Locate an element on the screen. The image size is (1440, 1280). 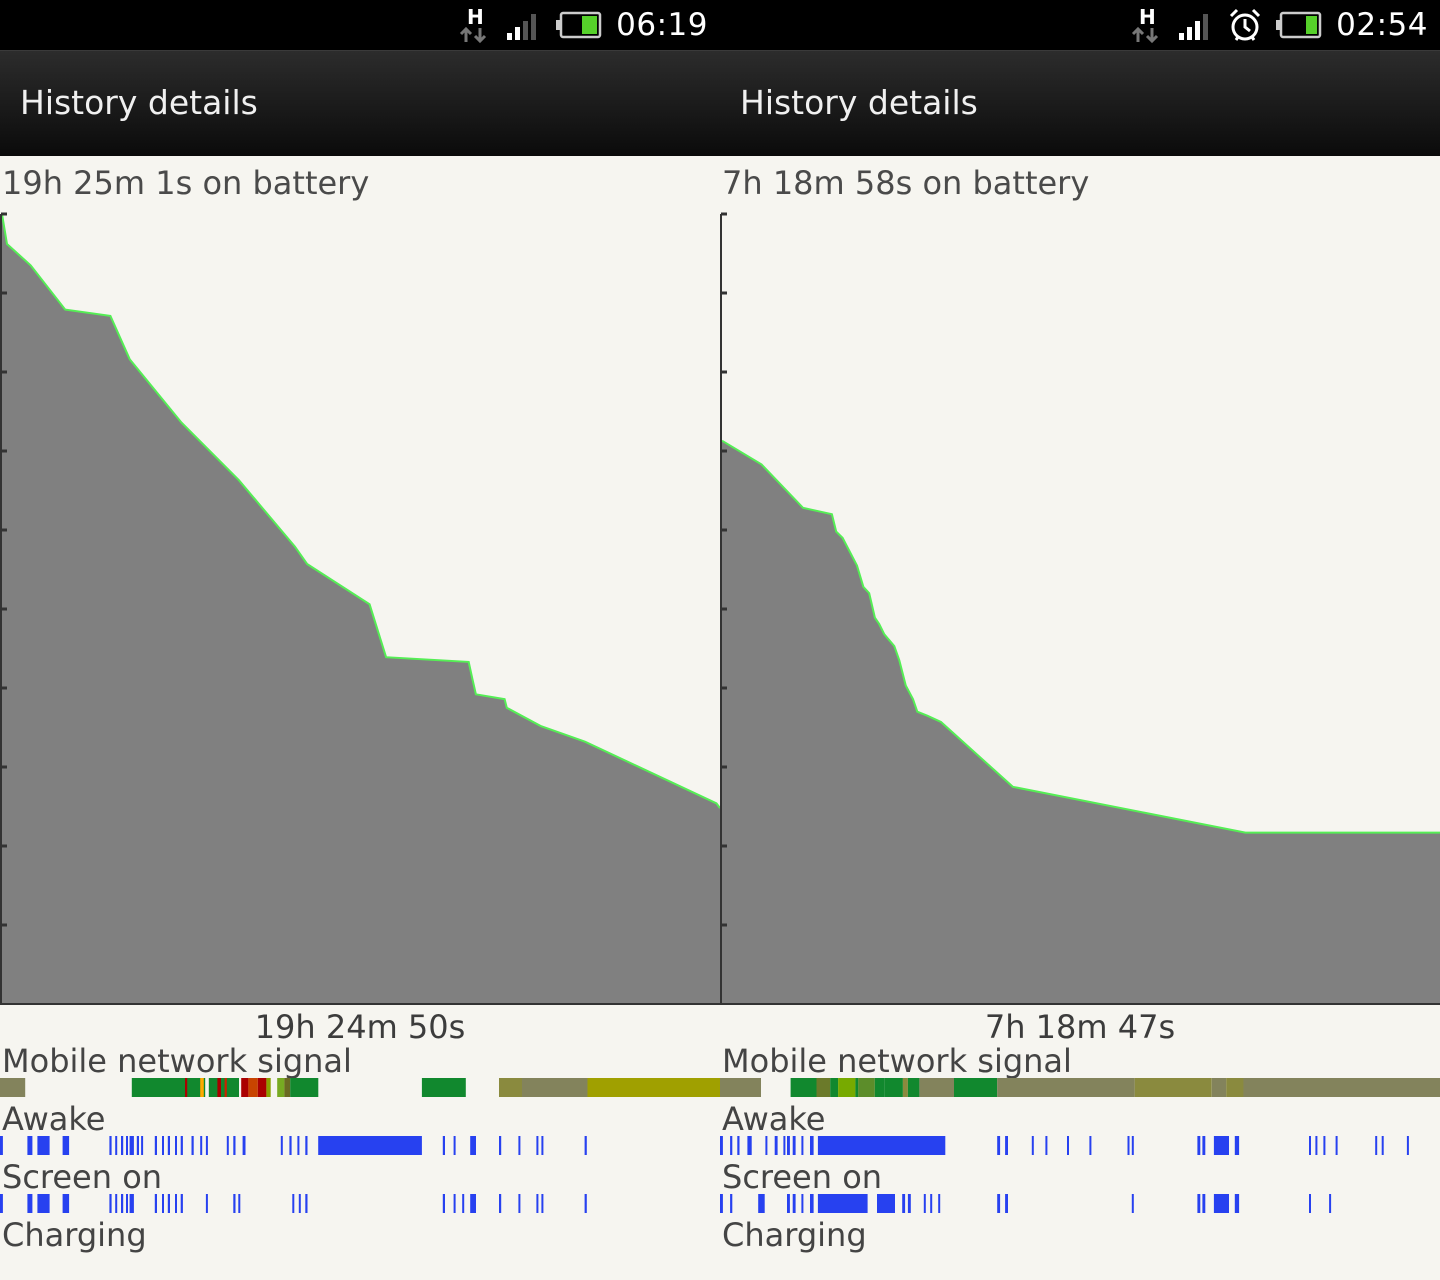
graph-duration: 7h 18m 47s is located at coordinates (1080, 1027).